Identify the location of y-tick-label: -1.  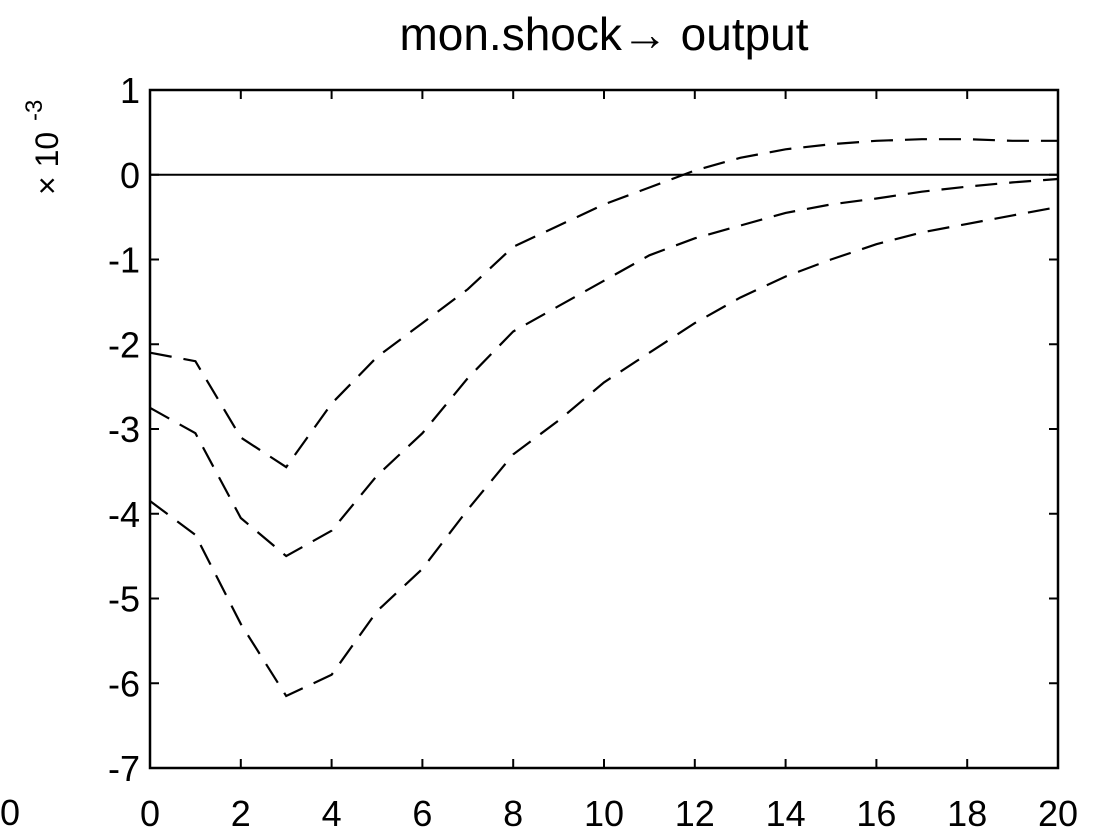
(124, 260).